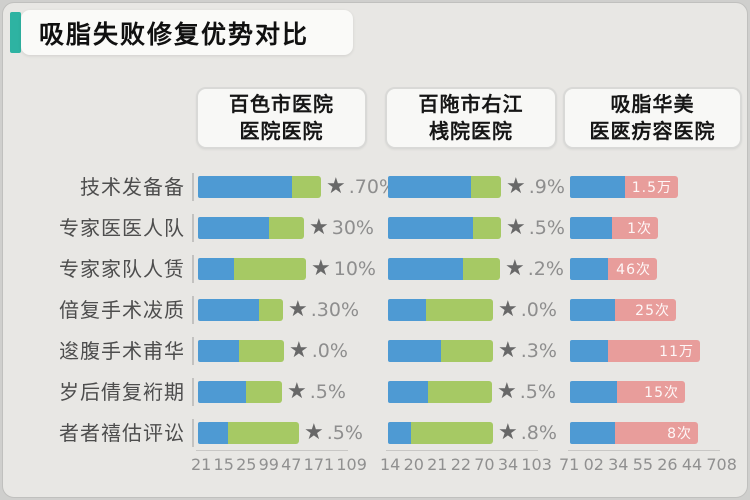  Describe the element at coordinates (536, 464) in the screenshot. I see `axis-tick: 103` at that location.